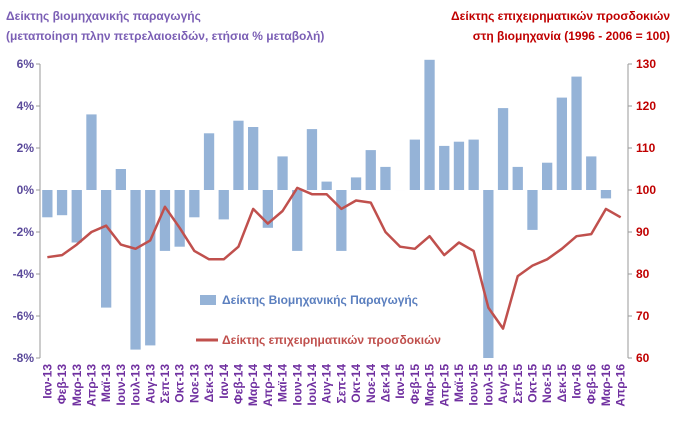 The image size is (682, 423). I want to click on right-subtitle: στη βιομηχανία (1996 - 2006 = 100), so click(571, 36).